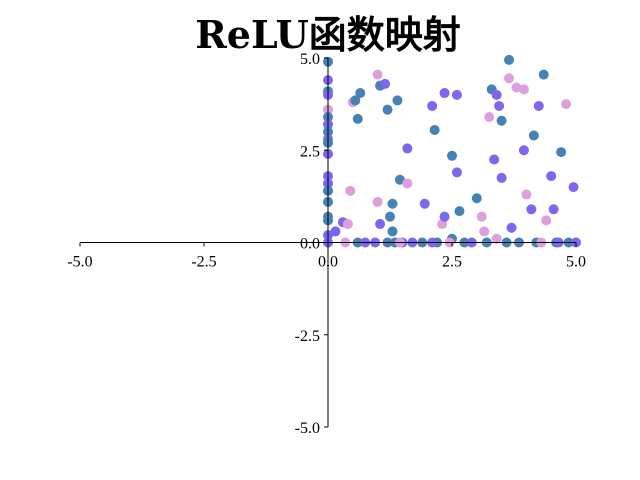  What do you see at coordinates (307, 428) in the screenshot?
I see `y-tick-label: -5.0` at bounding box center [307, 428].